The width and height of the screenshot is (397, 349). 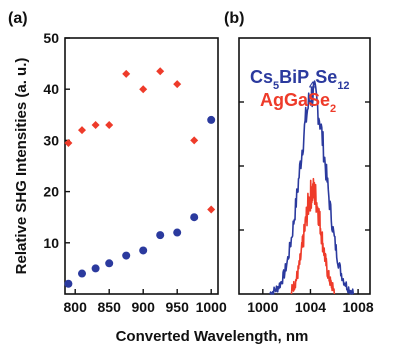 I want to click on legend-series1: Cs5BiP4Se12, so click(x=300, y=79).